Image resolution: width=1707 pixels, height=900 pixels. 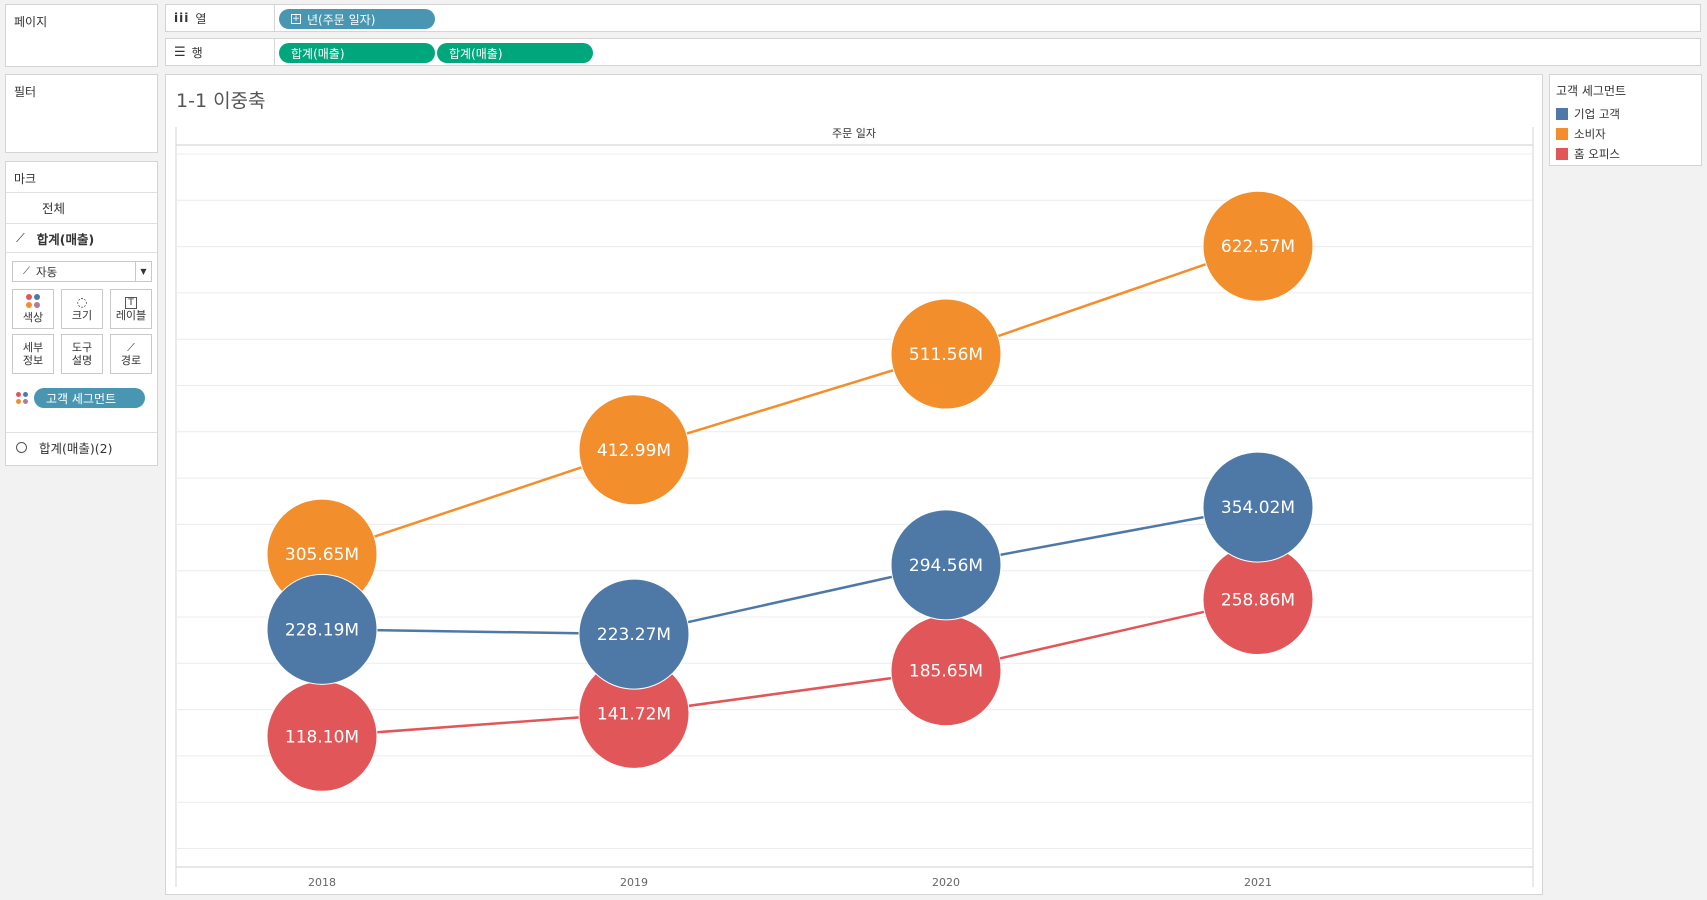 I want to click on chart-title: 1-1 이중축, so click(x=221, y=101).